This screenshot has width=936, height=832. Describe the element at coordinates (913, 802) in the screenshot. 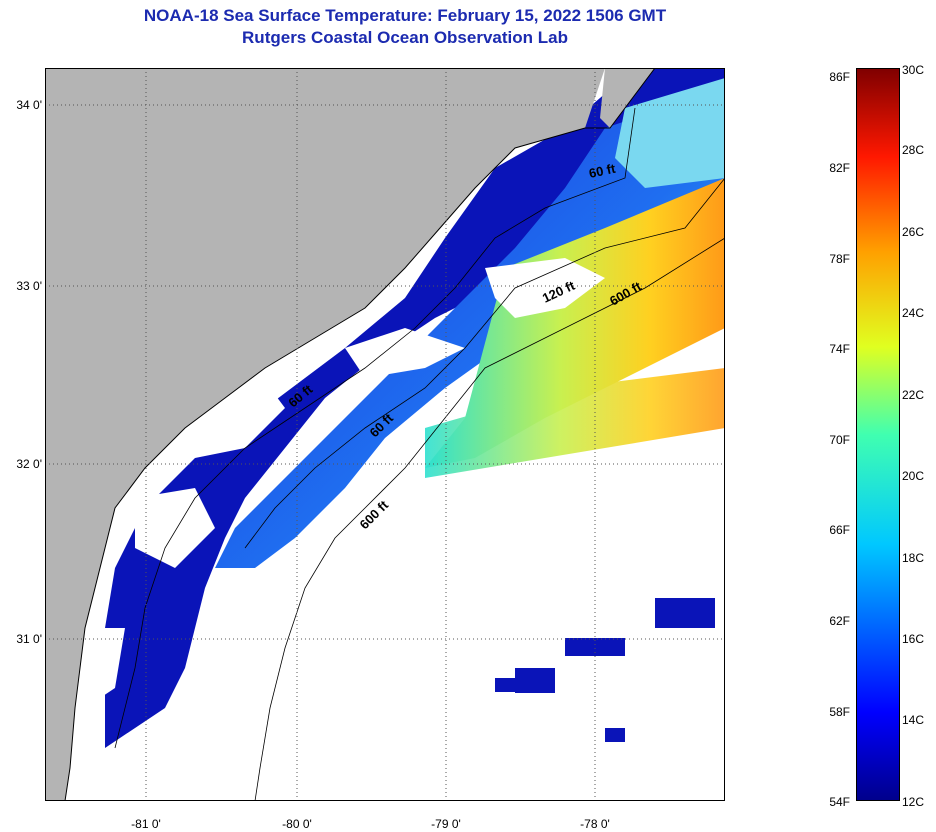

I see `colorbar-c-12: 12C` at that location.